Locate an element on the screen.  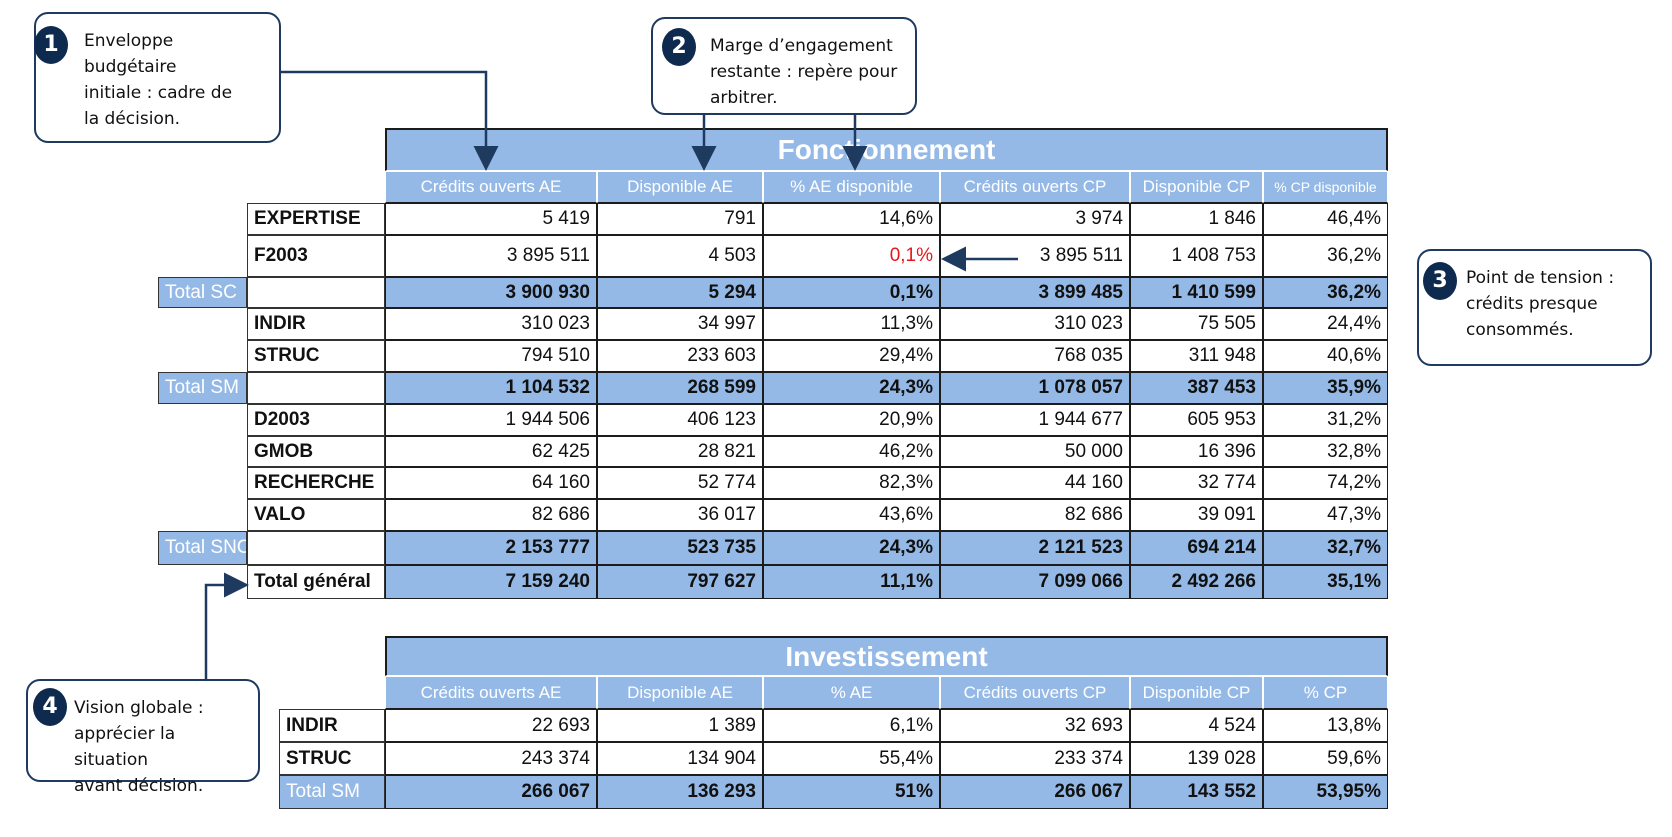
value-cell: 791 is located at coordinates (680, 219).